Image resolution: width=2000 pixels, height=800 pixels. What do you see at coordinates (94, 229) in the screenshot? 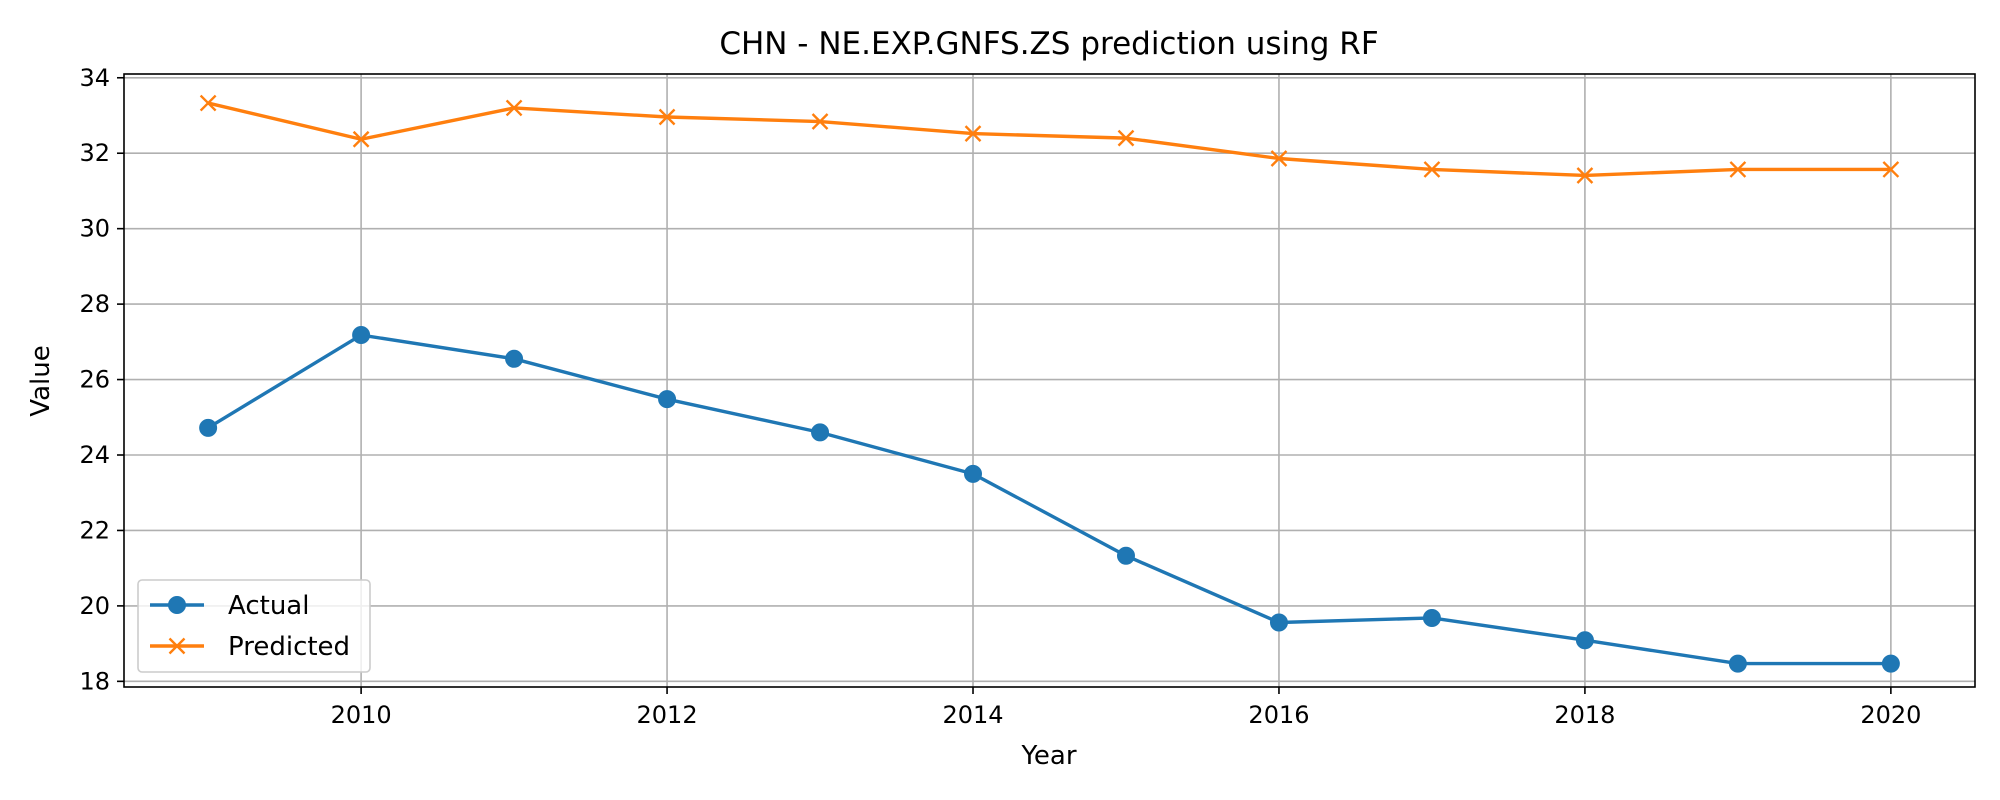
I see `y-tick-label: 30` at bounding box center [94, 229].